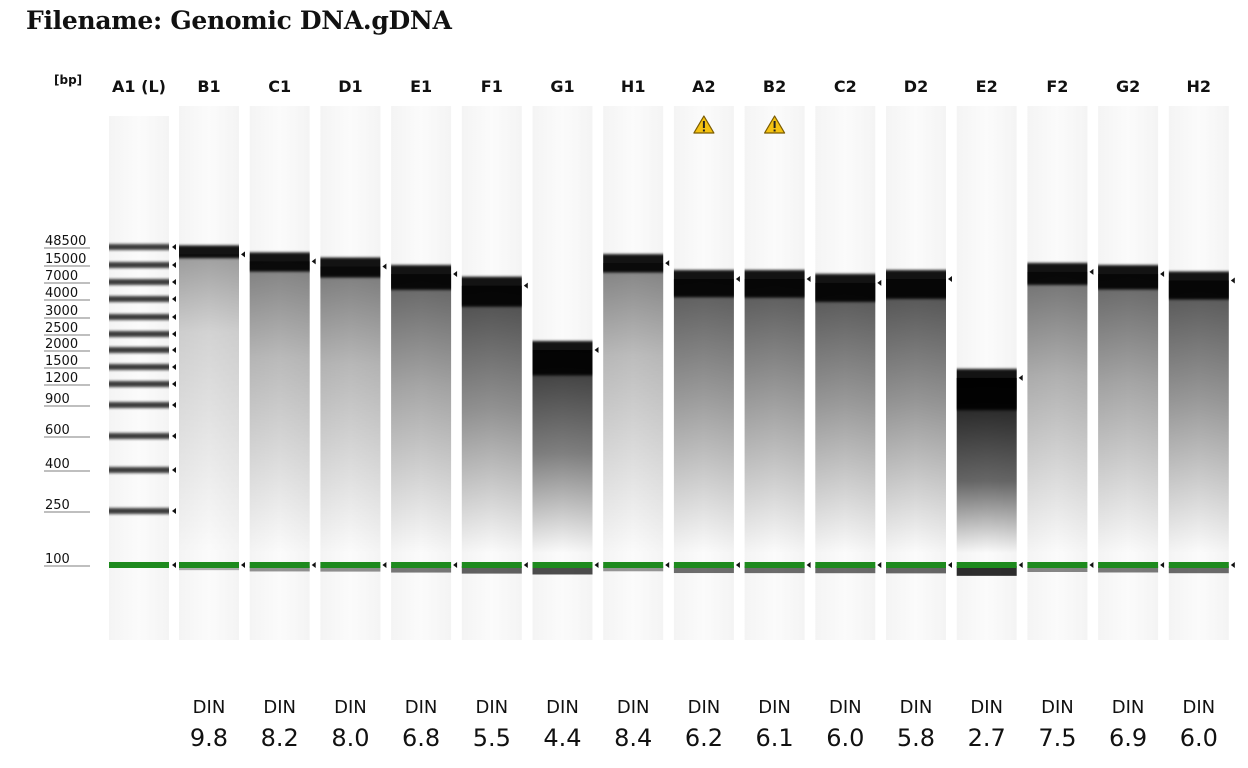 This screenshot has height=768, width=1248. What do you see at coordinates (421, 86) in the screenshot?
I see `lane-label: E1` at bounding box center [421, 86].